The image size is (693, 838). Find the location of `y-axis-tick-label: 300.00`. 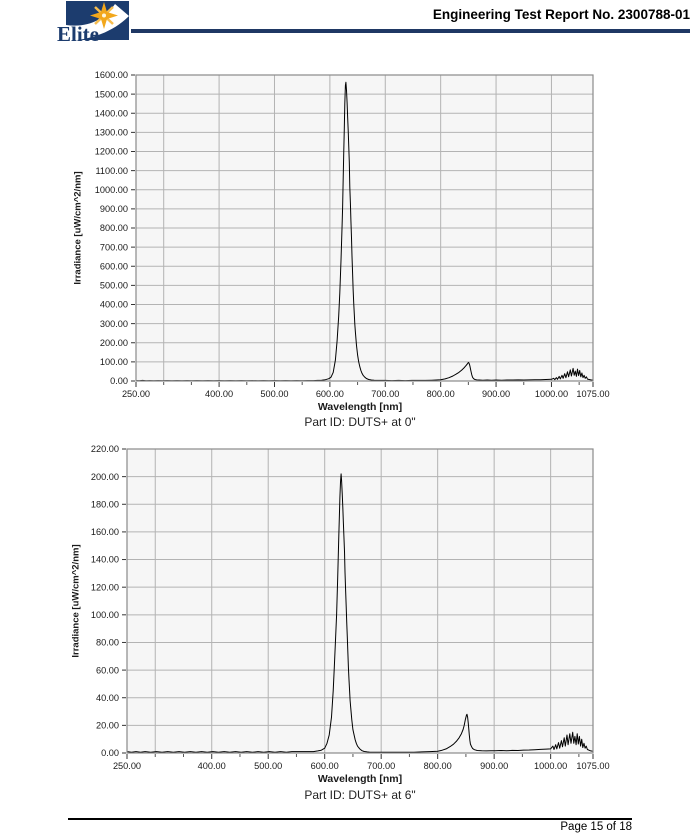

y-axis-tick-label: 300.00 is located at coordinates (114, 324).